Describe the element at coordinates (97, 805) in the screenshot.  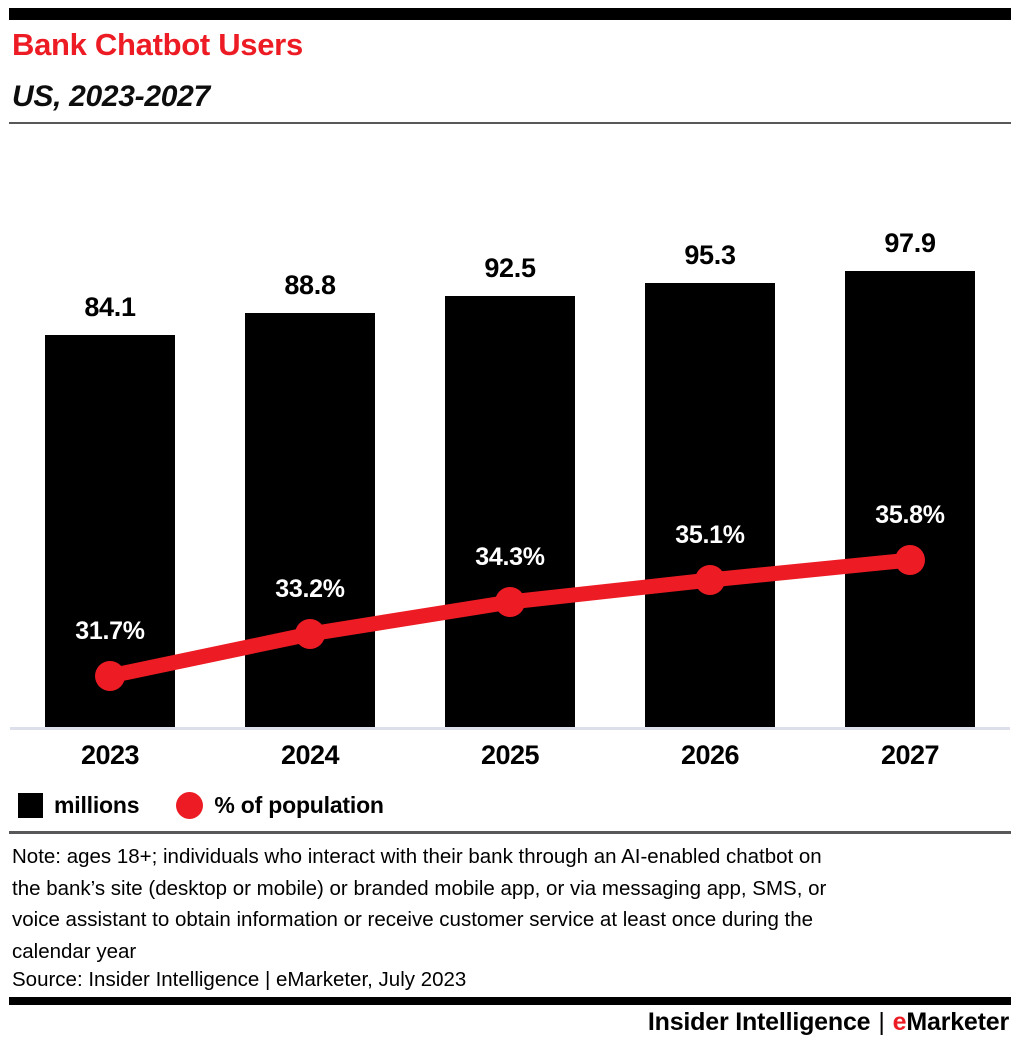
I see `legend-label-millions: millions` at that location.